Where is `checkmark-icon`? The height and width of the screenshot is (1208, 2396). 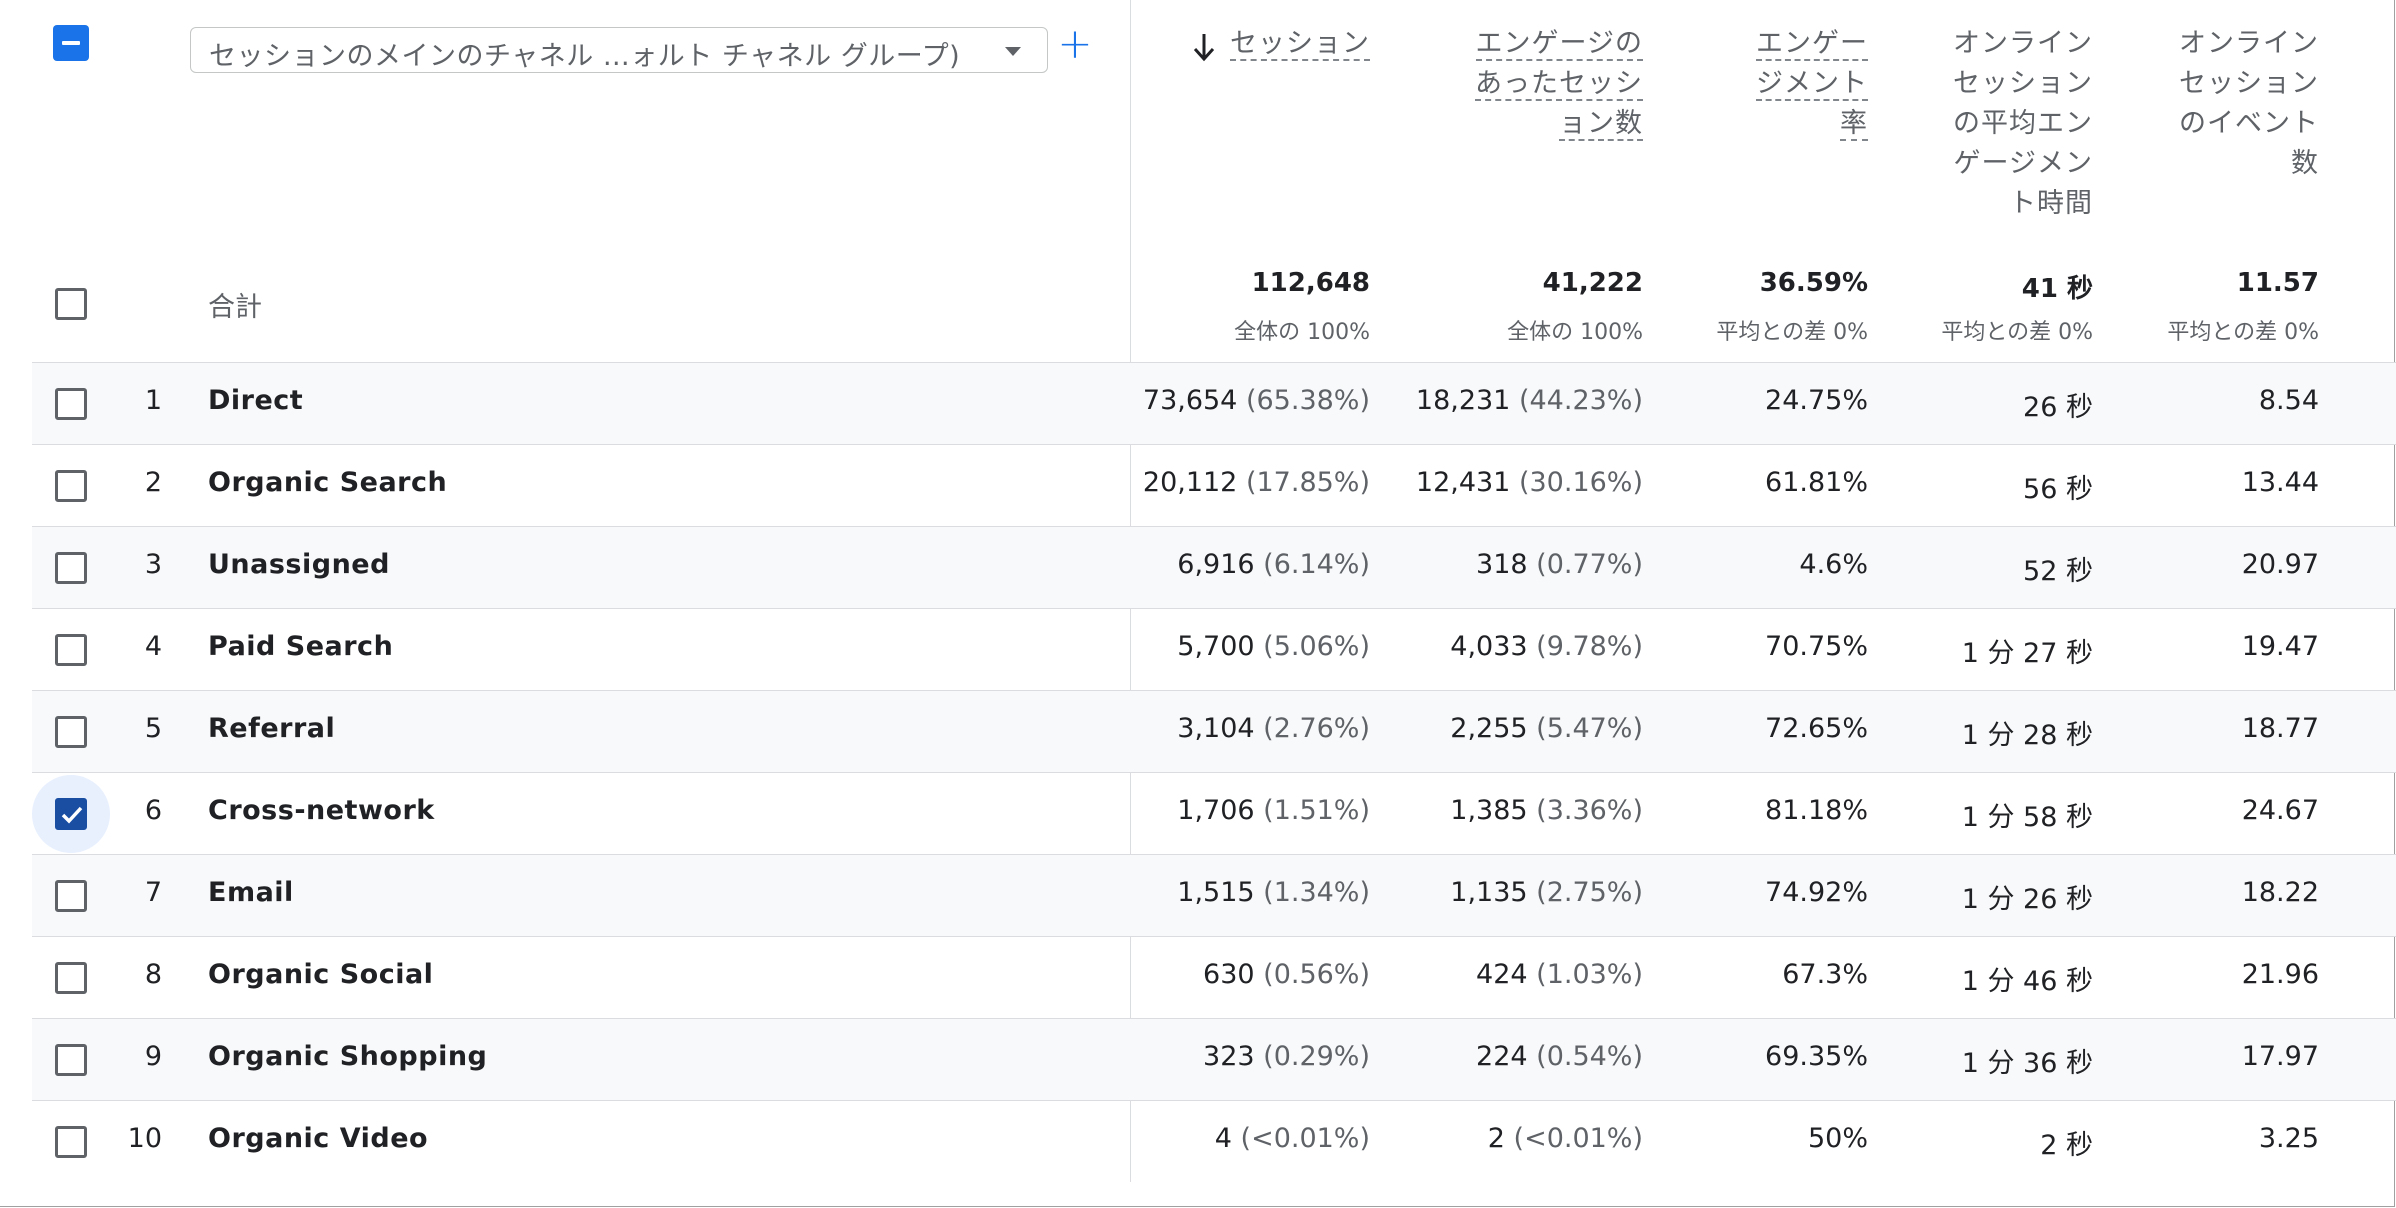 checkmark-icon is located at coordinates (72, 815).